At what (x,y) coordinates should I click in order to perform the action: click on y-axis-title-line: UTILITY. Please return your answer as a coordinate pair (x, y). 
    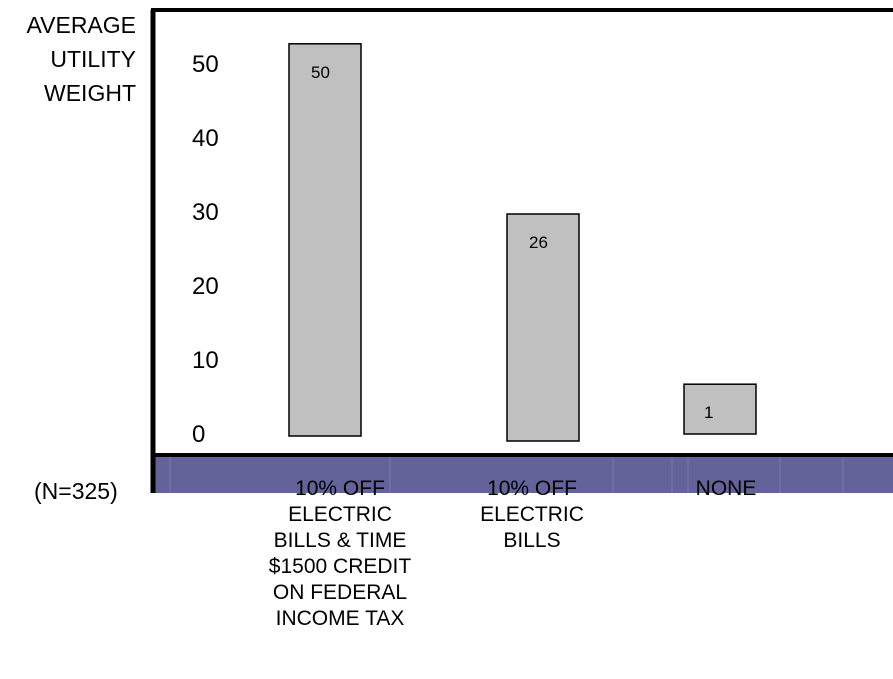
    Looking at the image, I should click on (93, 59).